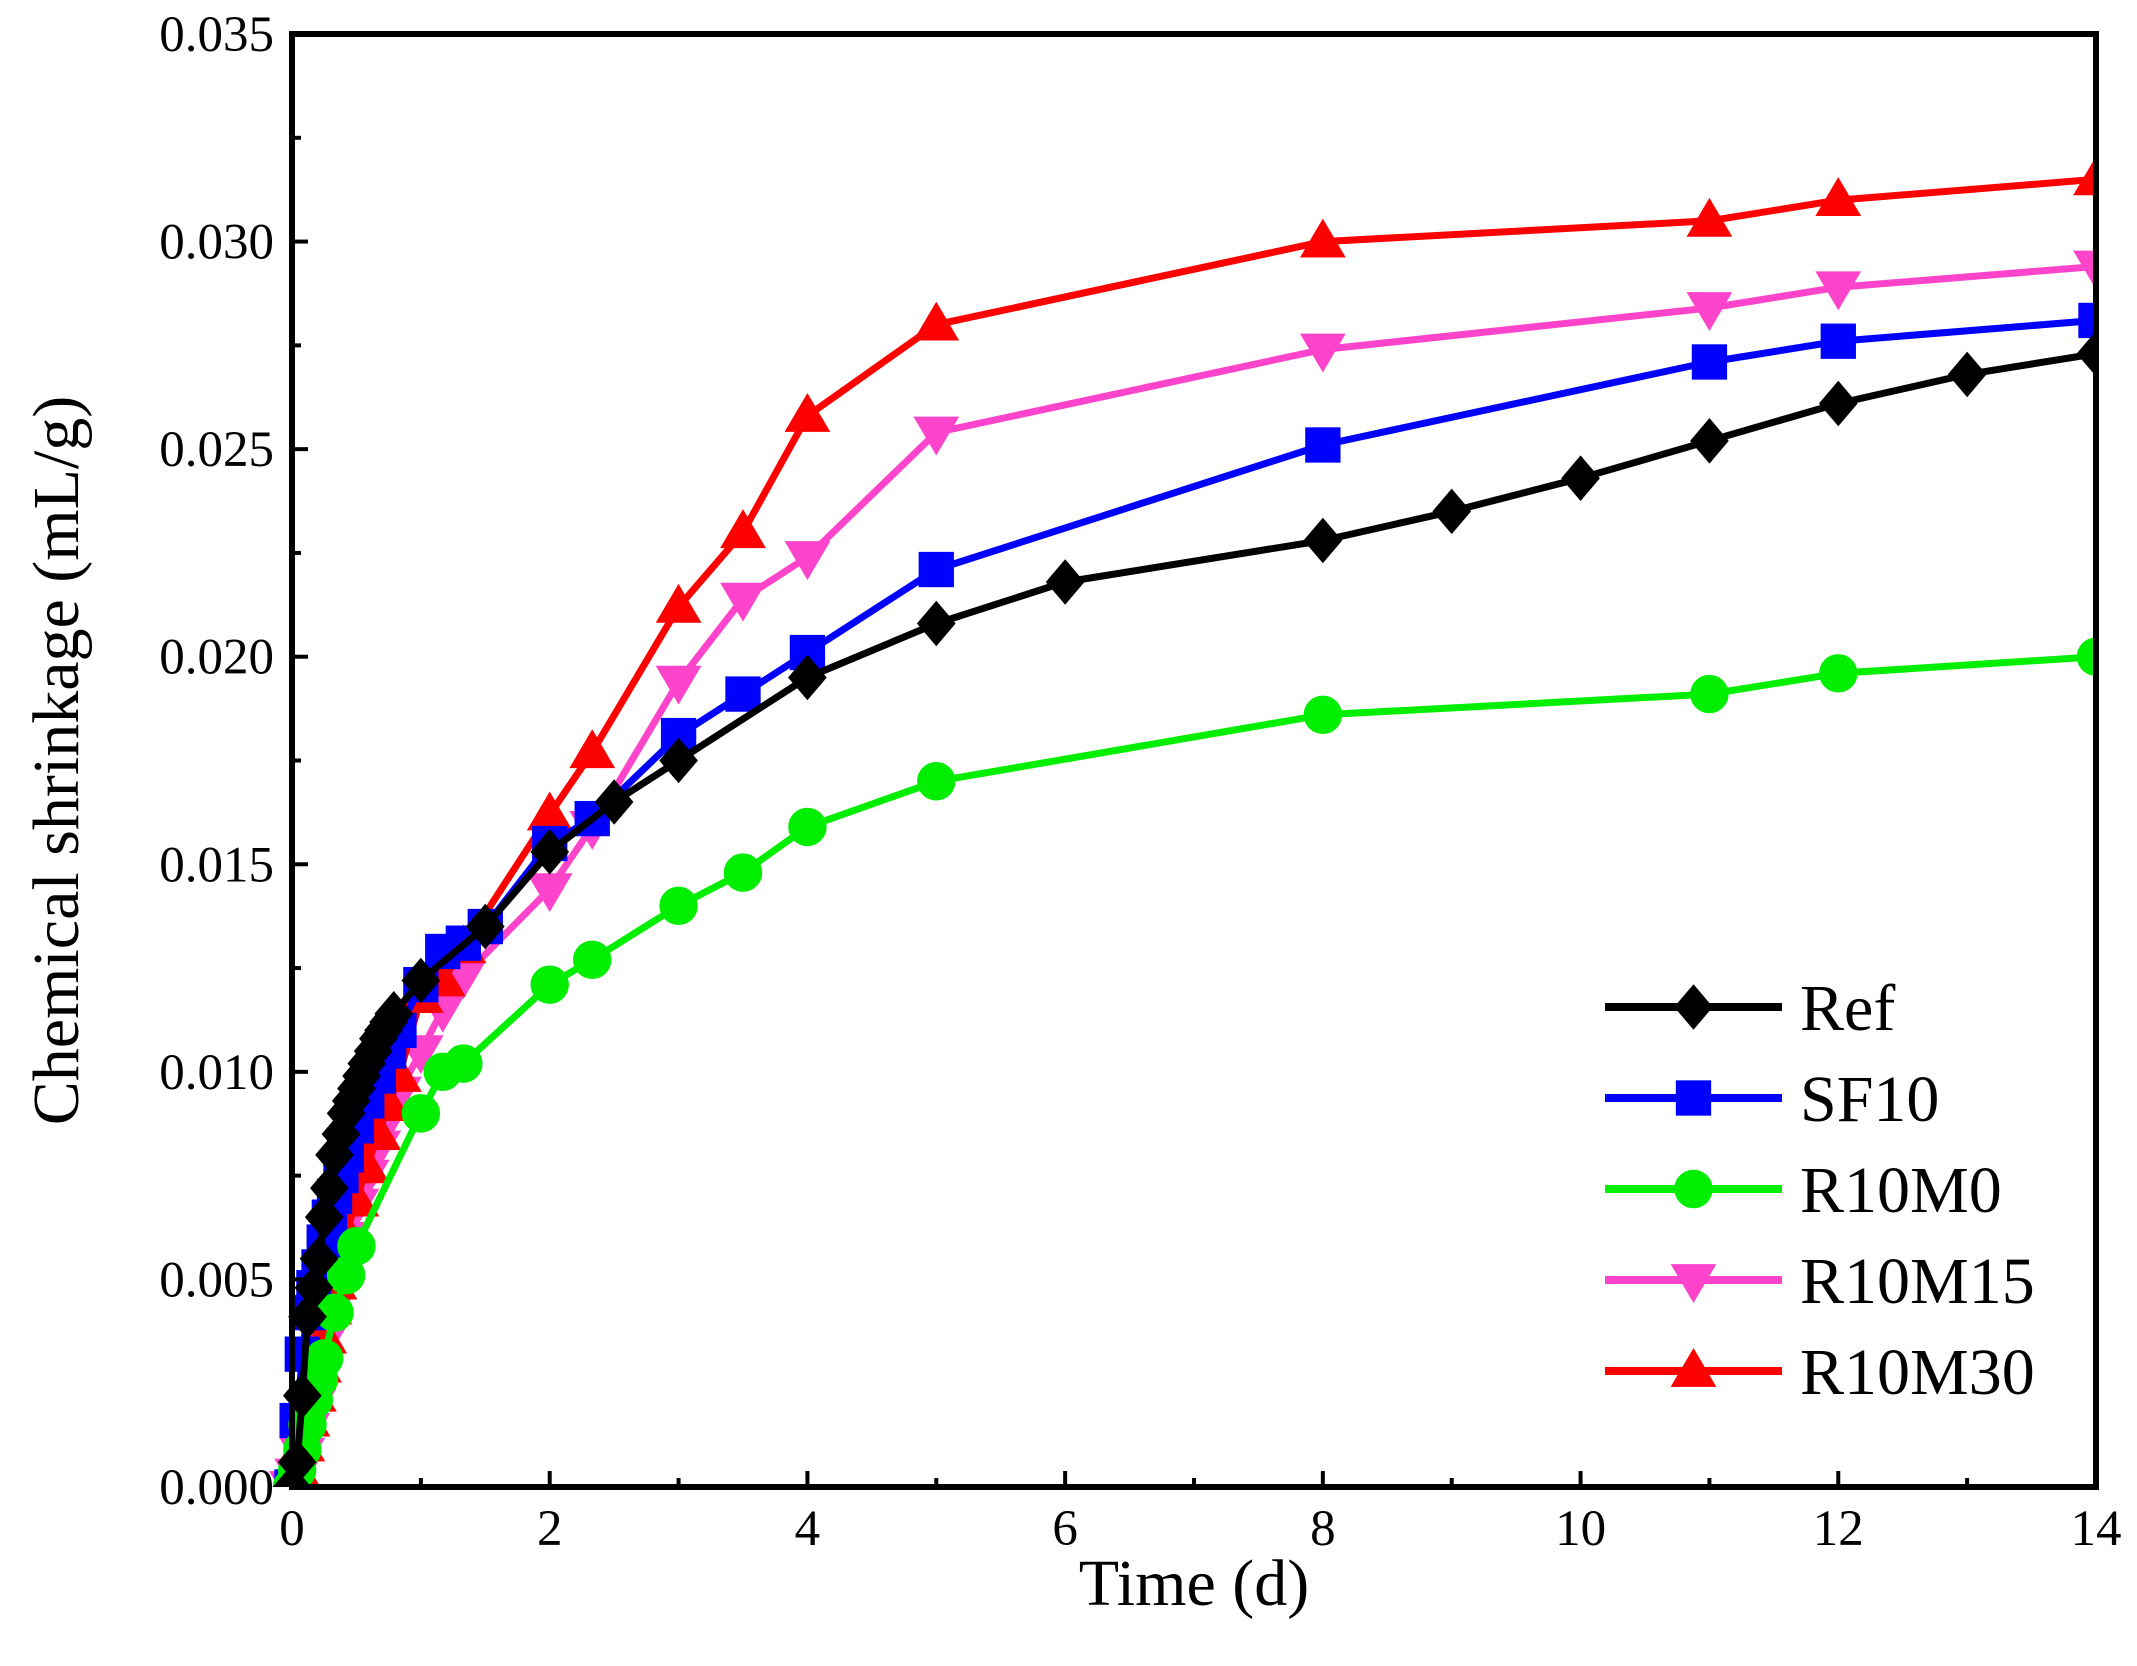 Image resolution: width=2137 pixels, height=1666 pixels. I want to click on legend-label: R10M15, so click(1917, 1281).